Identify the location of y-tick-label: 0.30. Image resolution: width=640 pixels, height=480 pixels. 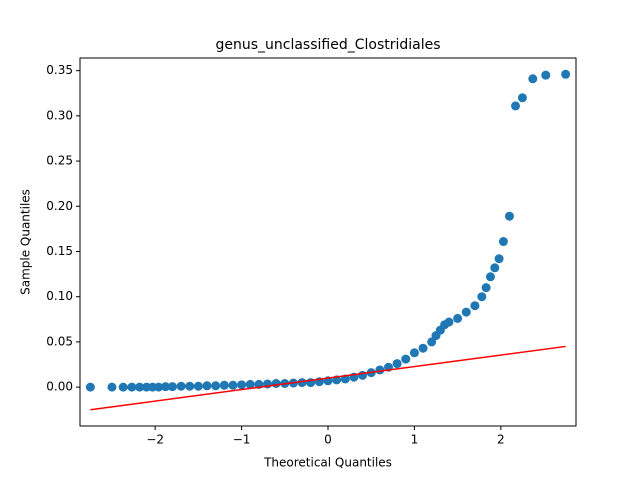
(59, 115).